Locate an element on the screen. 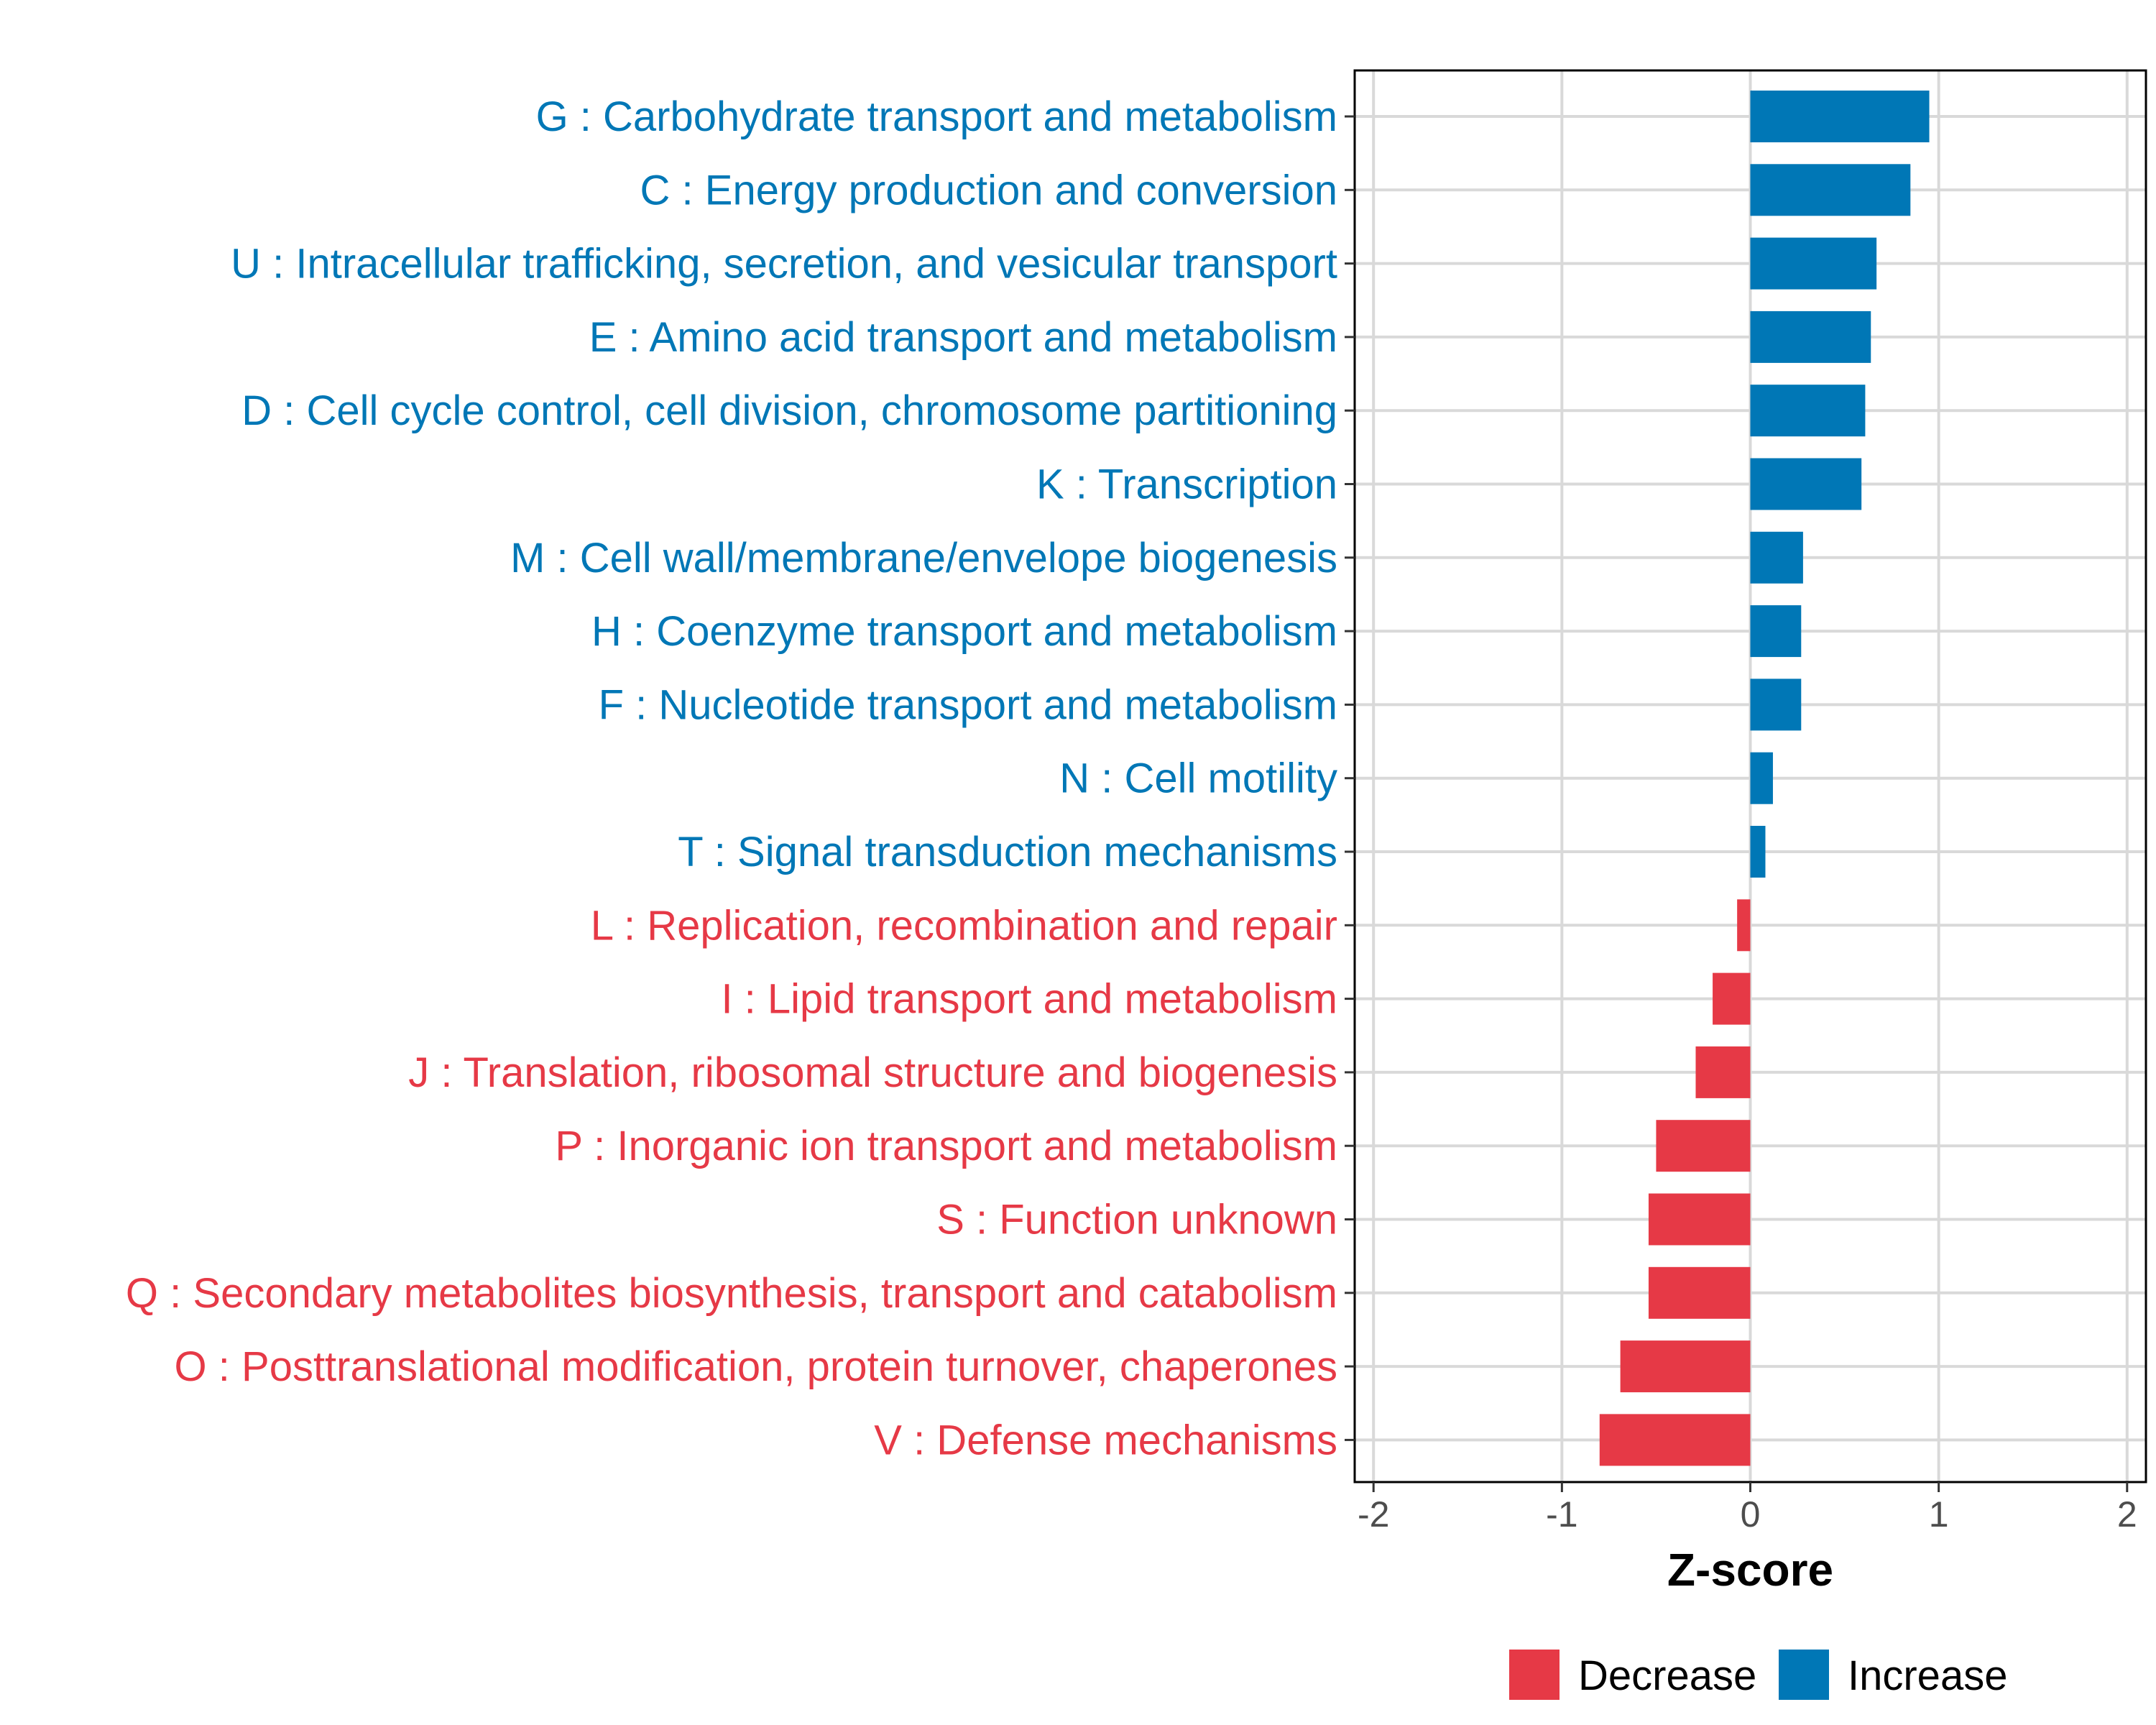 Image resolution: width=2156 pixels, height=1725 pixels. x-ticks: -2 -1 0 1 2 is located at coordinates (1747, 1508).